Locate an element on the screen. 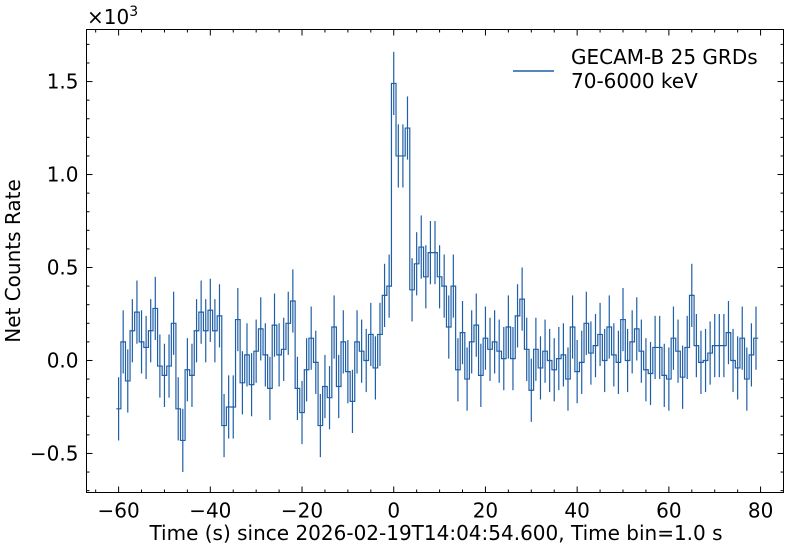 Image resolution: width=788 pixels, height=547 pixels. x-tick-label: 80 is located at coordinates (760, 511).